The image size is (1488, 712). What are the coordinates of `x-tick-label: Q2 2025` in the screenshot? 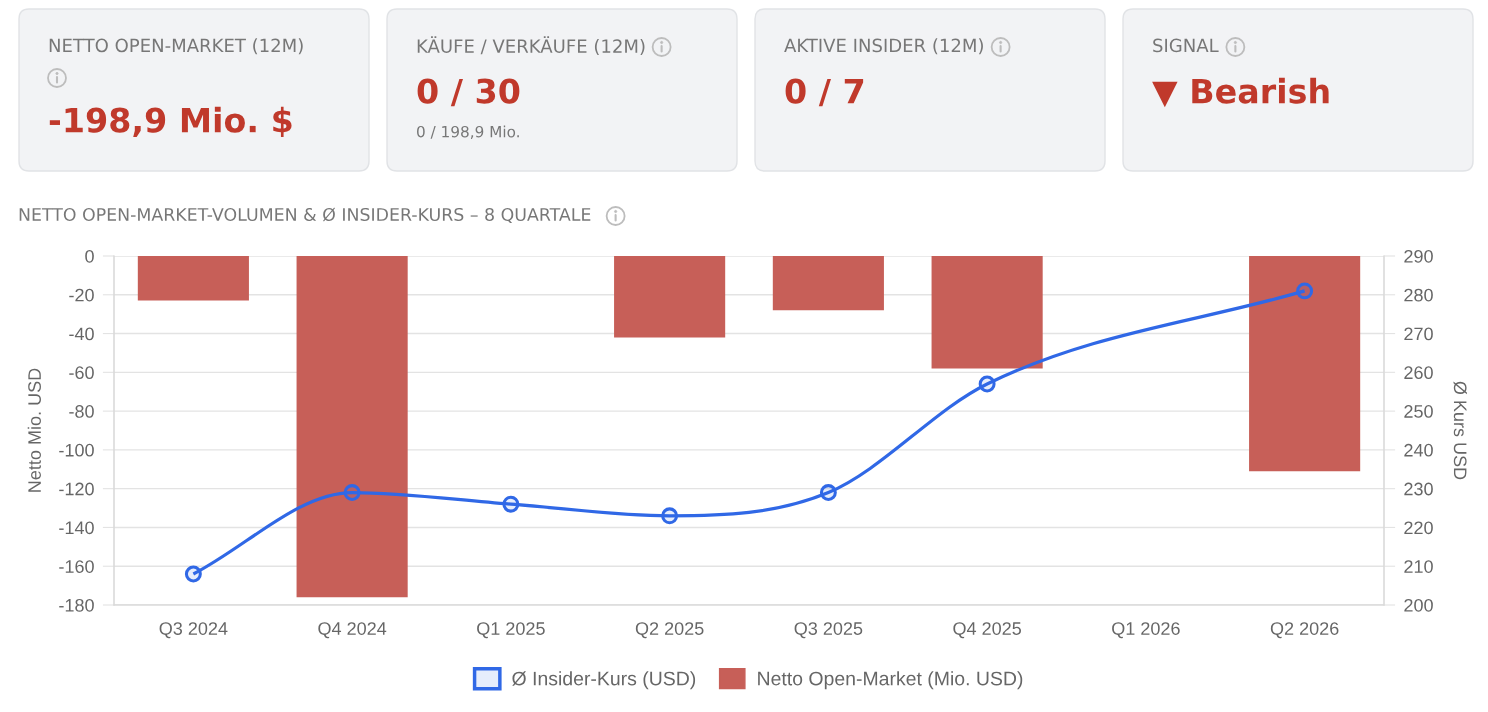 It's located at (669, 630).